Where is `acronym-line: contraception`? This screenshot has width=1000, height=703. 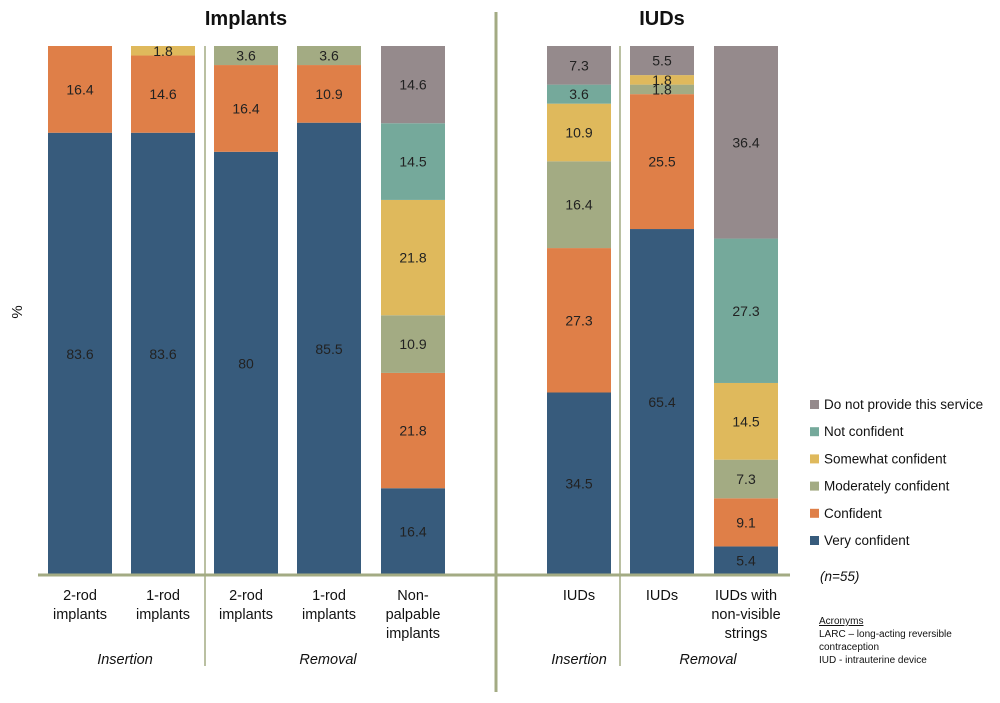 acronym-line: contraception is located at coordinates (849, 647).